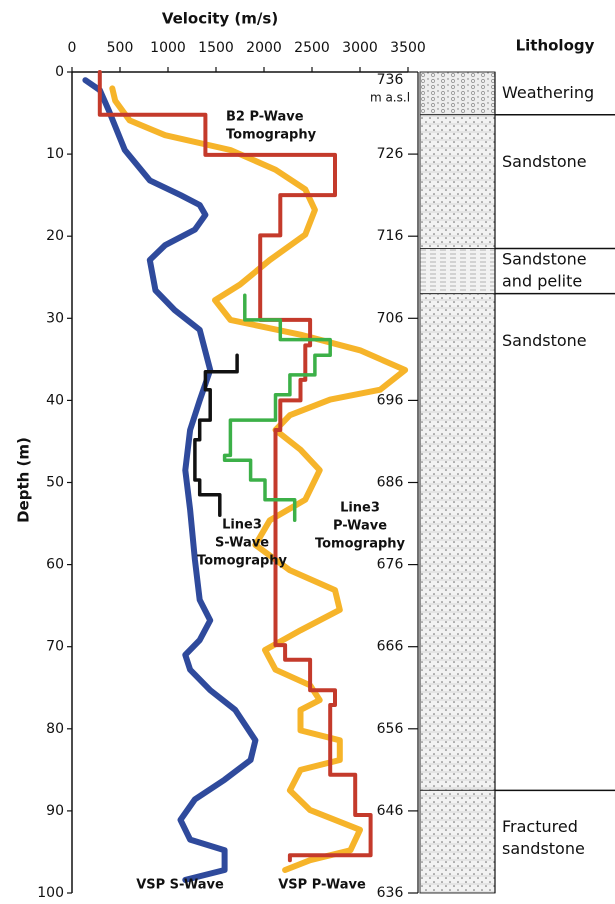 This screenshot has width=615, height=904. I want to click on y-axis-title: Depth (m), so click(24, 480).